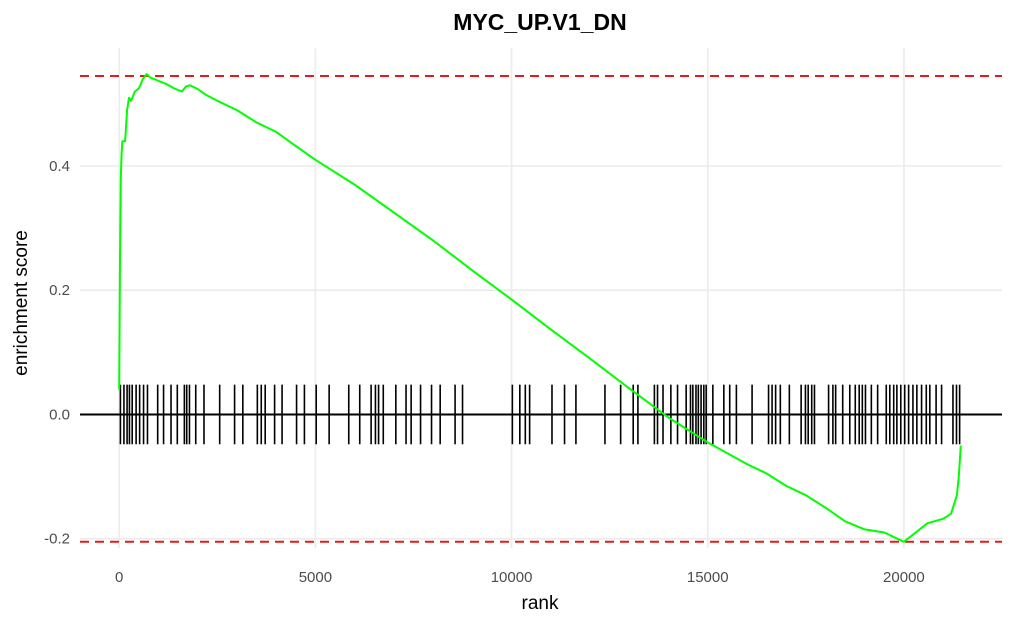 This screenshot has height=625, width=1012. I want to click on x-tick-label: 15000, so click(708, 577).